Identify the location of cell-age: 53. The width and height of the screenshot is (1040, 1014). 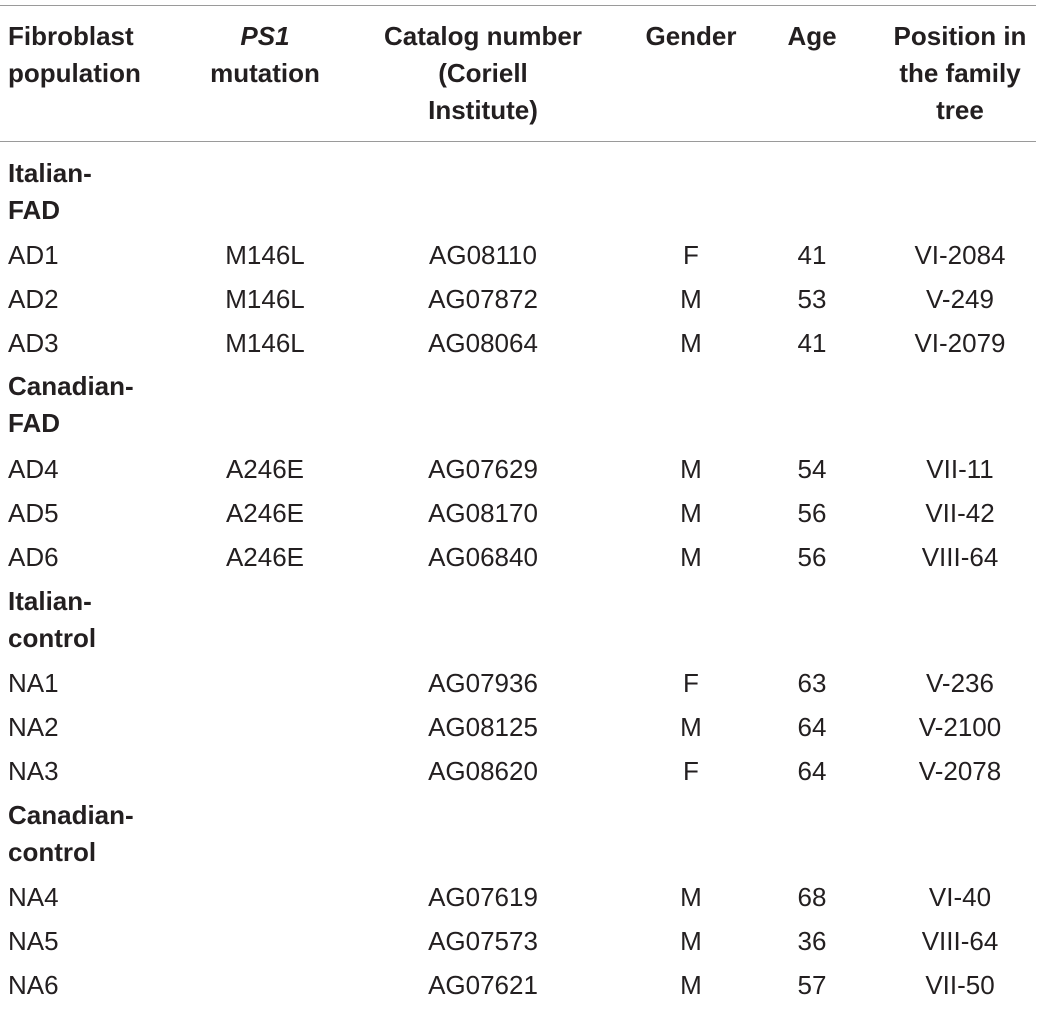
(812, 299).